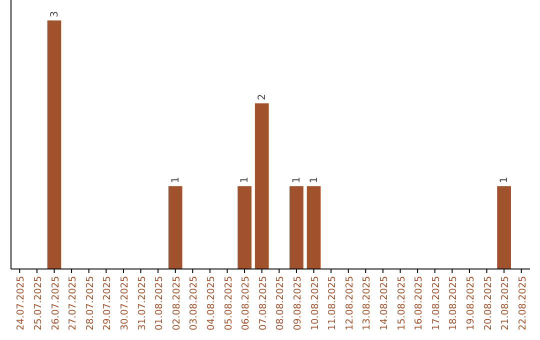 The width and height of the screenshot is (540, 340). Describe the element at coordinates (263, 303) in the screenshot. I see `x-tick-label: 07.08.2025` at that location.